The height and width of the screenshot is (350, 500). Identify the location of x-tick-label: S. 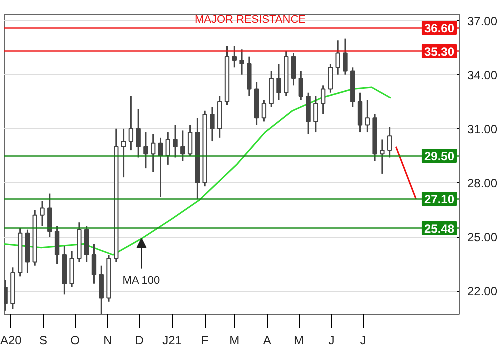
(44, 341).